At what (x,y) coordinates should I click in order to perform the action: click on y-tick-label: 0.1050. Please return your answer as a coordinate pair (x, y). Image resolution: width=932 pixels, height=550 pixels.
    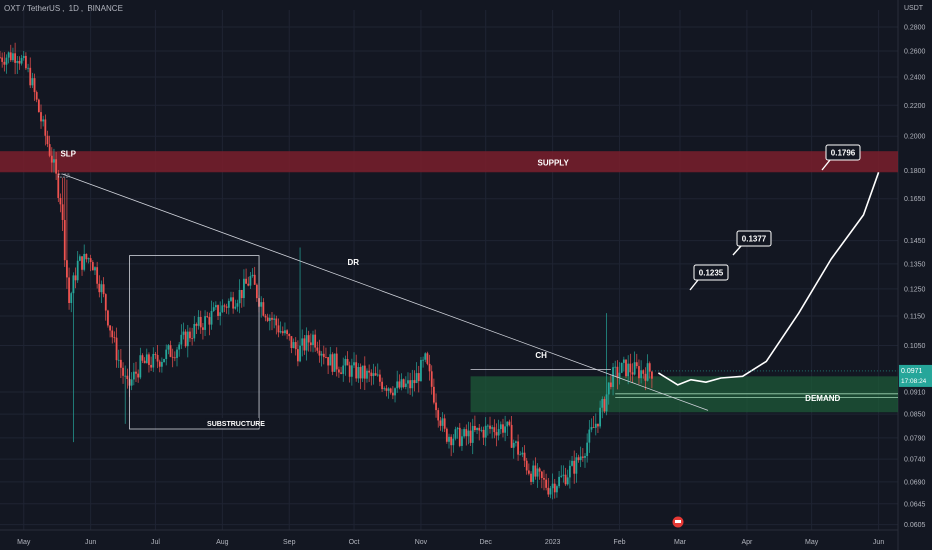
    Looking at the image, I should click on (915, 346).